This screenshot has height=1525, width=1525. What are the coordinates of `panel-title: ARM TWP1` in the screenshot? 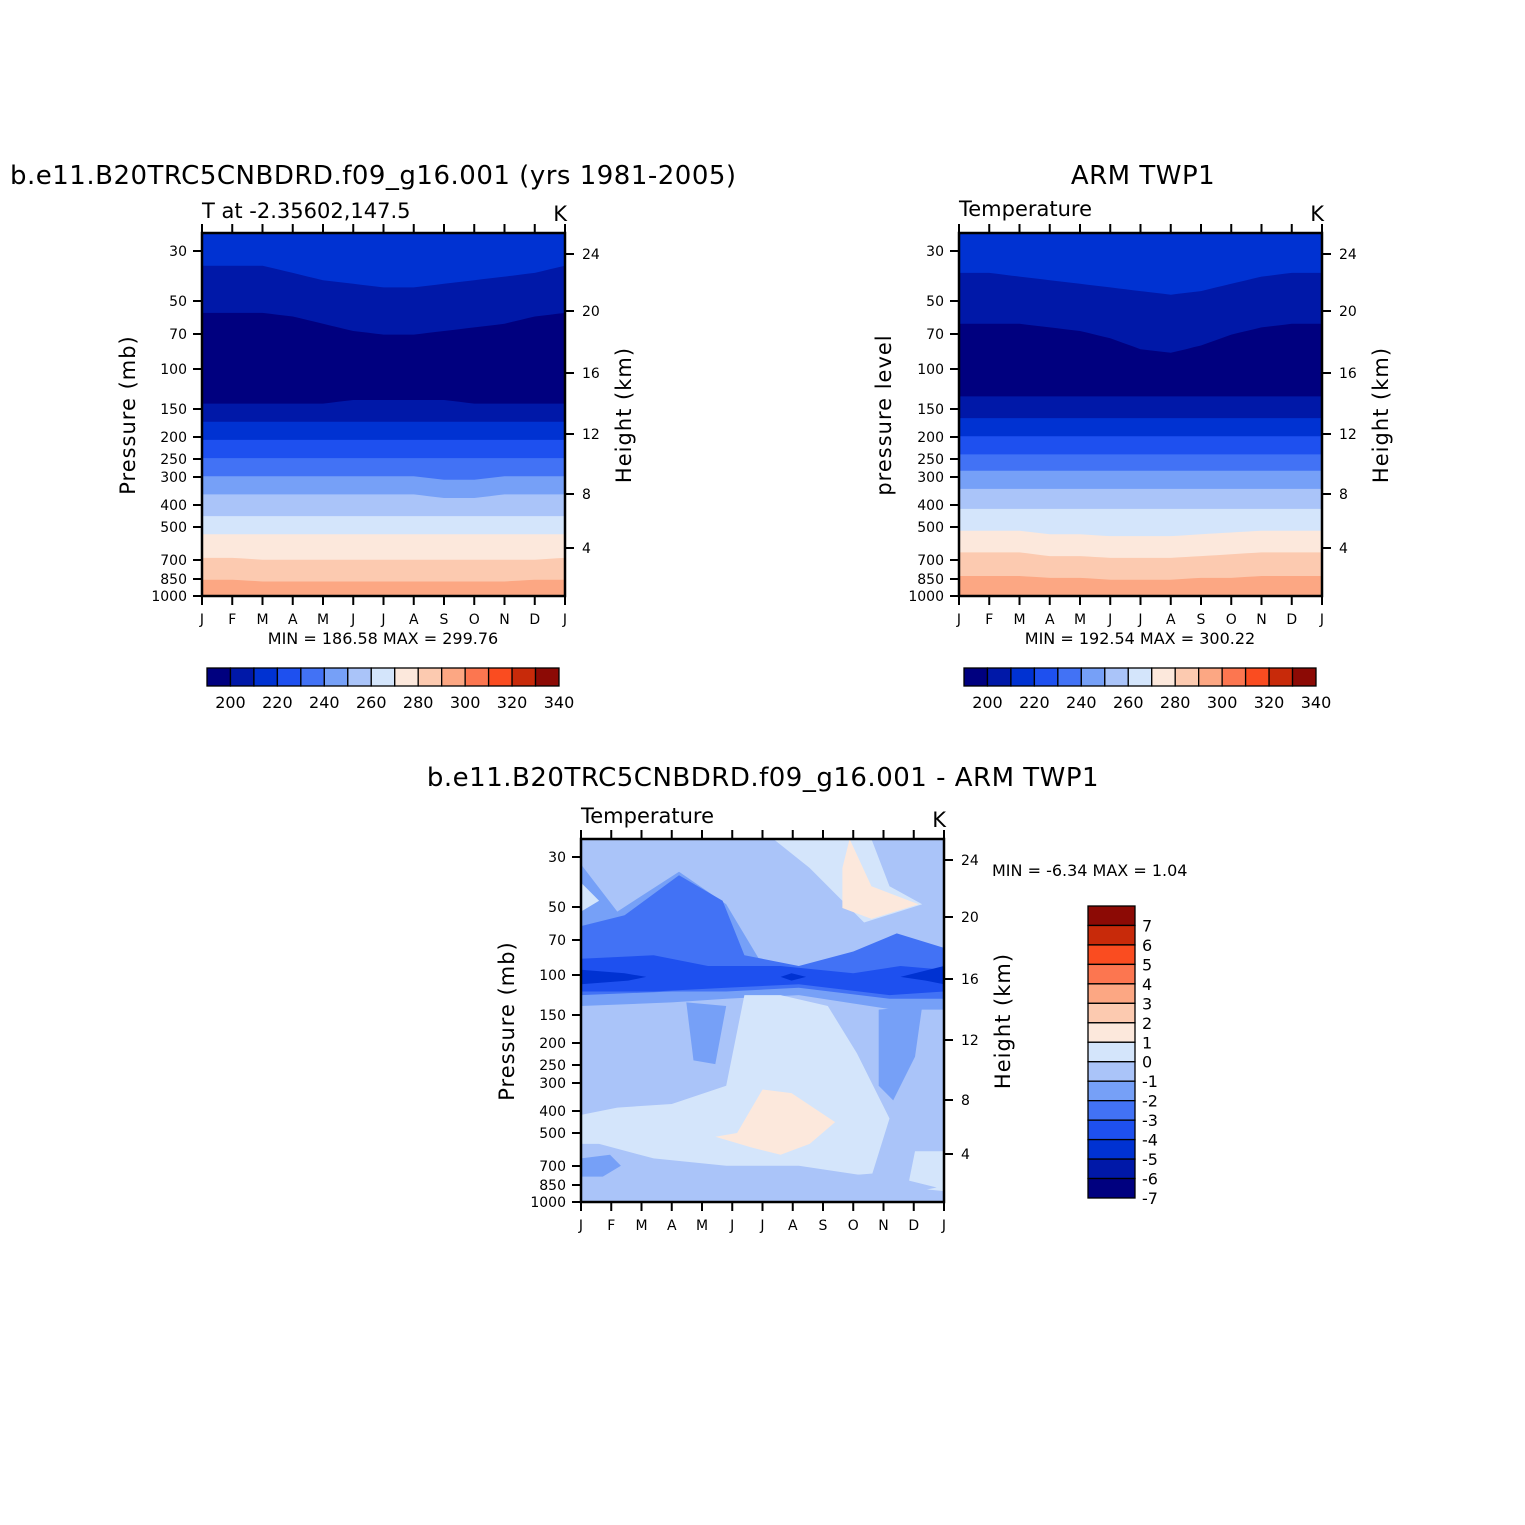 It's located at (1143, 176).